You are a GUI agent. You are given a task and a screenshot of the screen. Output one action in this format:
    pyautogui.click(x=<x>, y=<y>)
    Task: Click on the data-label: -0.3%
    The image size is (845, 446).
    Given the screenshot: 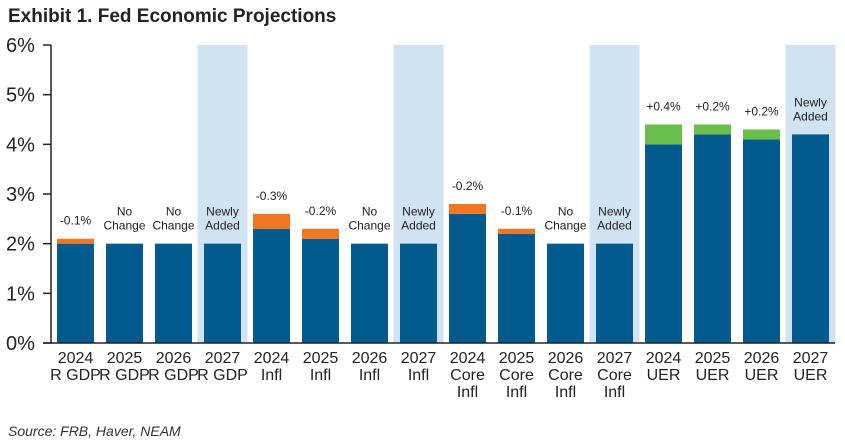 What is the action you would take?
    pyautogui.click(x=272, y=196)
    